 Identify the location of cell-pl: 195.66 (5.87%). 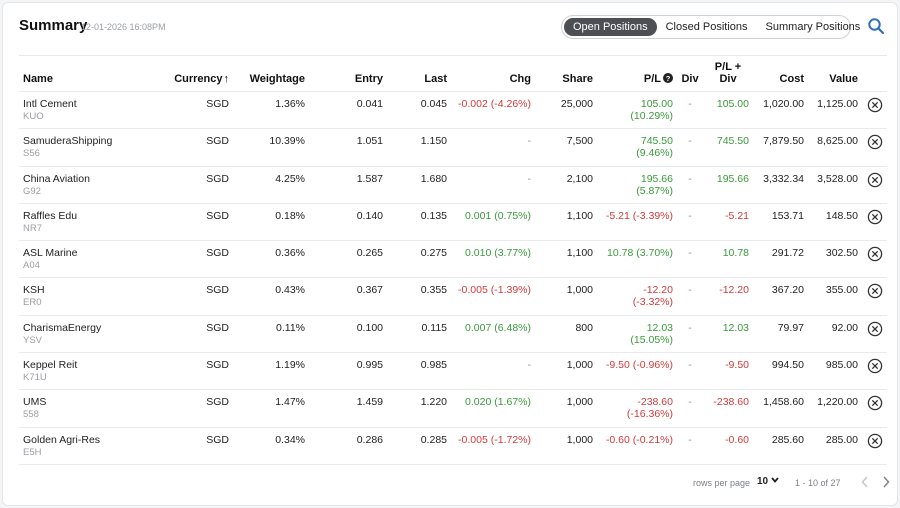
(637, 184).